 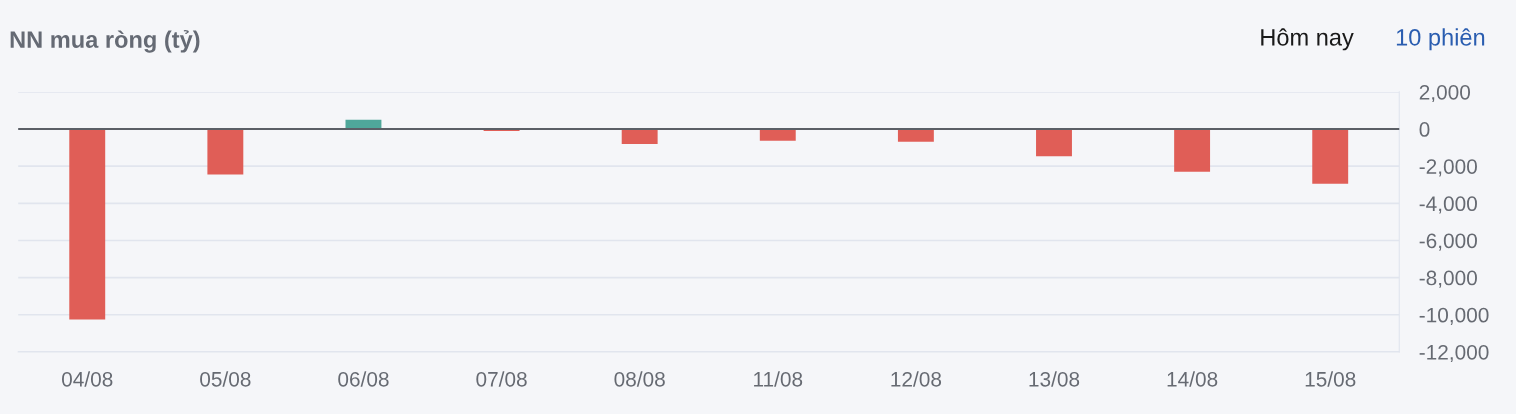 I want to click on y-tick-label: -2,000, so click(x=1448, y=168).